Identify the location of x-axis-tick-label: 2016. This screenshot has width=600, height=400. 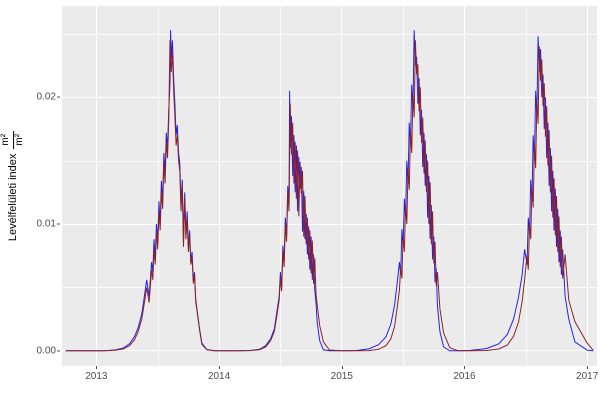
(464, 376).